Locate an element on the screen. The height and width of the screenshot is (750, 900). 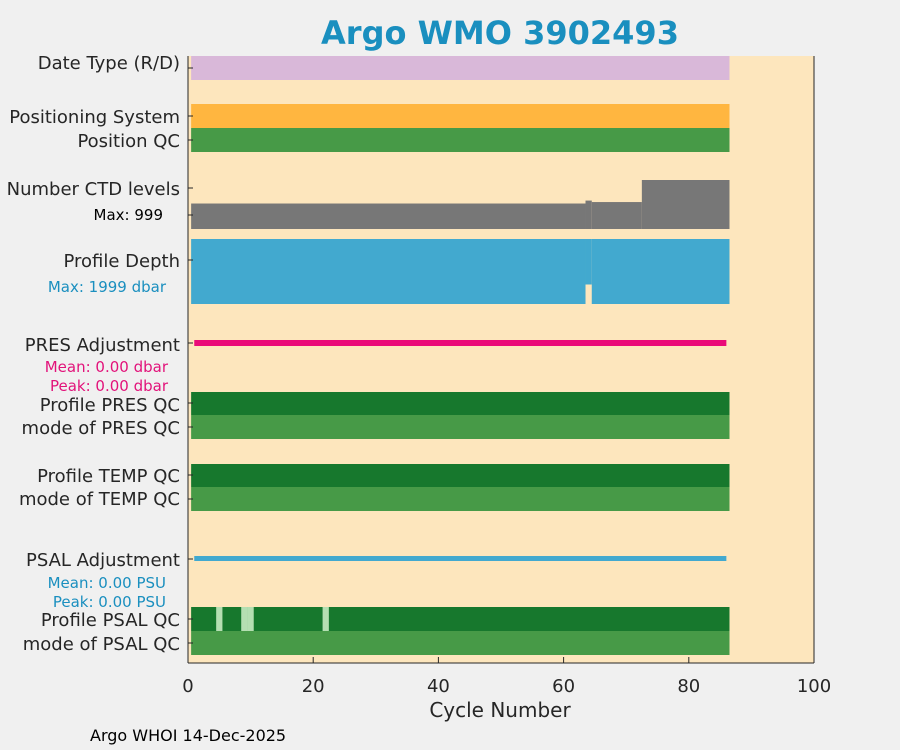
x-axis-label: Cycle Number is located at coordinates (500, 710).